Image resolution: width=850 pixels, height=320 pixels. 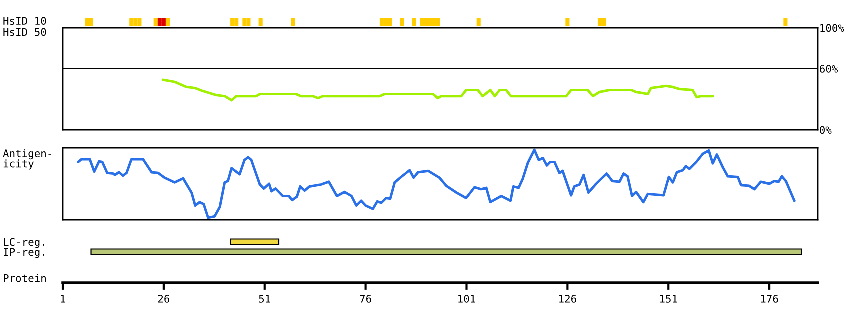 What do you see at coordinates (25, 32) in the screenshot?
I see `y-axis-title: HsID 50` at bounding box center [25, 32].